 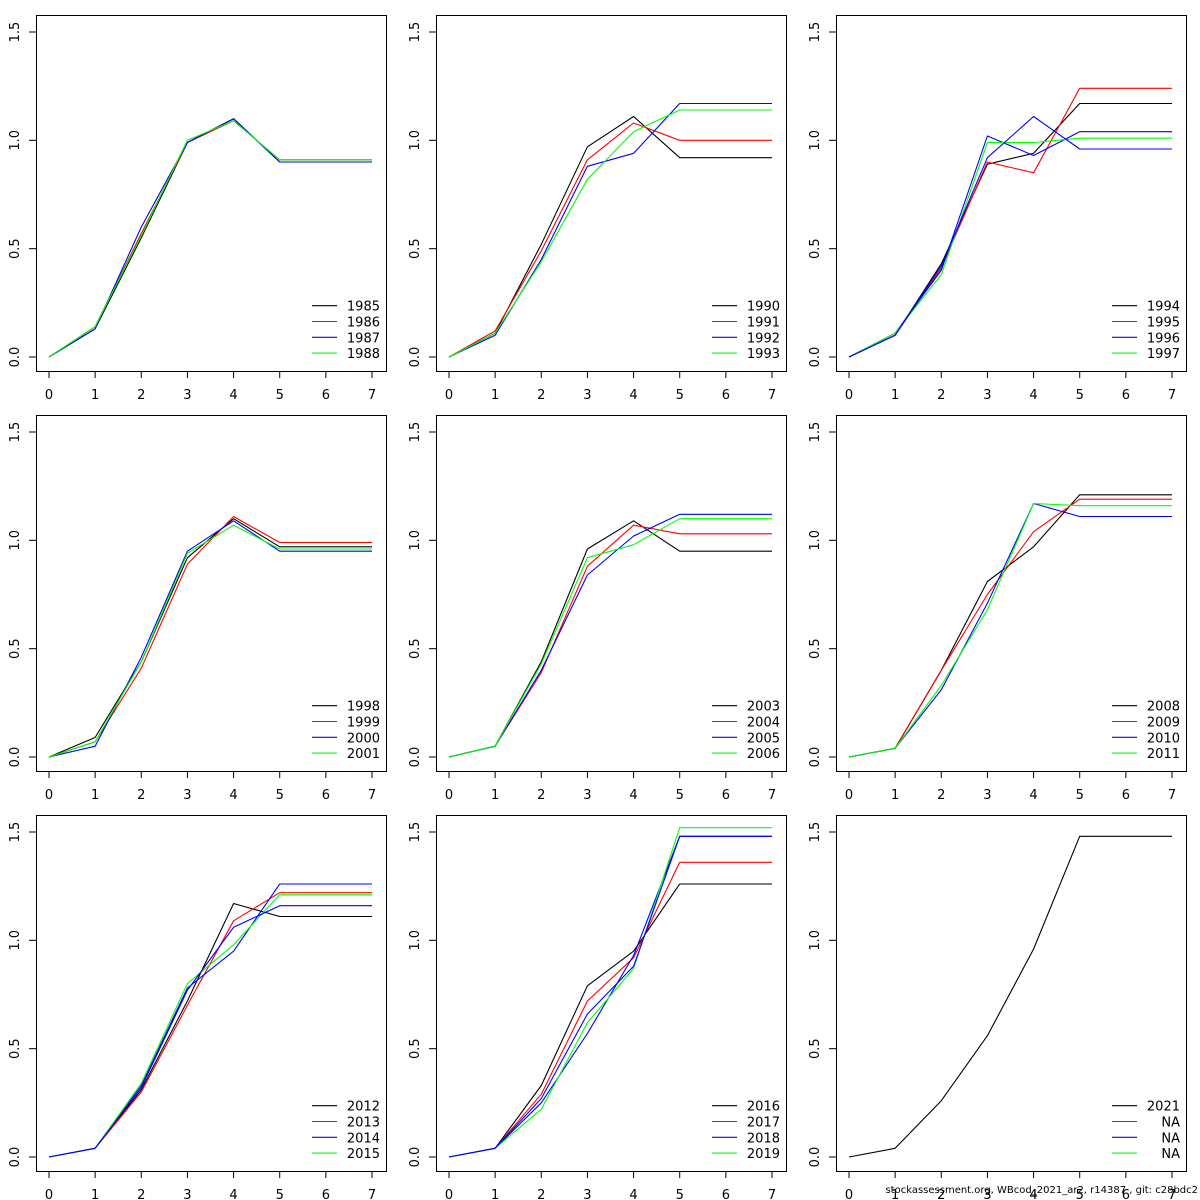 I want to click on series-line-2008, so click(x=1010, y=626).